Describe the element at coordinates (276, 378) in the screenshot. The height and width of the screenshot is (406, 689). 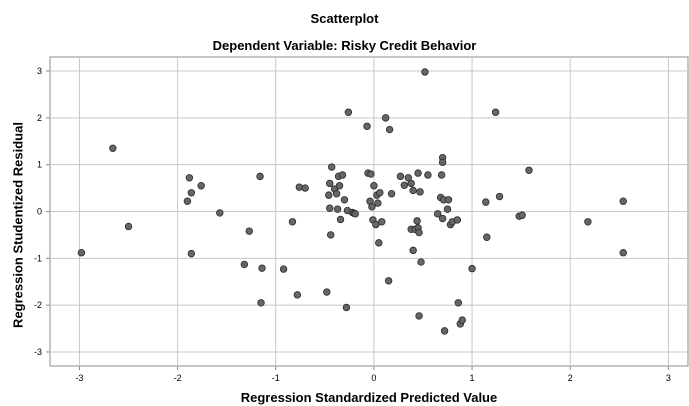
I see `x-tick-label: -1` at that location.